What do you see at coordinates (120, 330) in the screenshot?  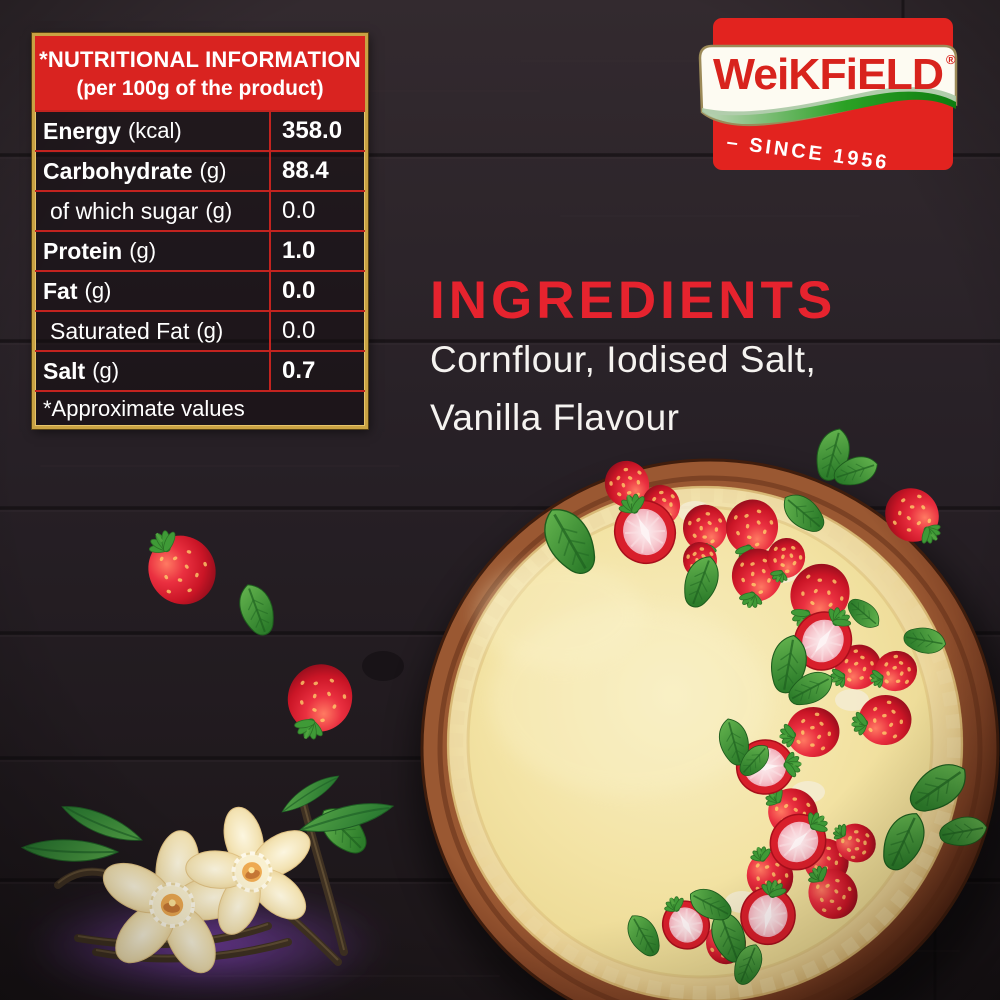 I see `row-label: Saturated Fat` at bounding box center [120, 330].